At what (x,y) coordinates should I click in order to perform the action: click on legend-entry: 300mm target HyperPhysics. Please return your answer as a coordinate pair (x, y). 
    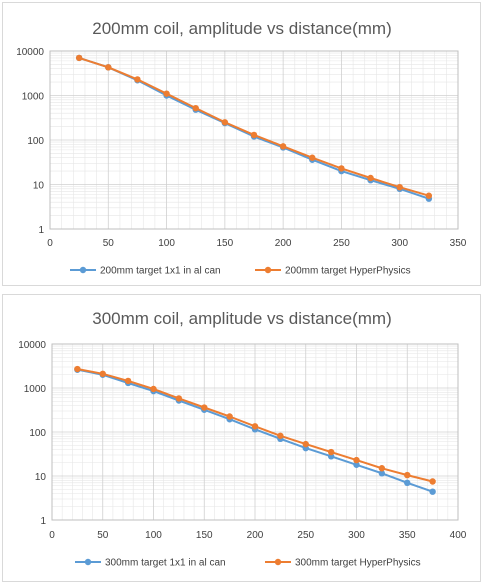
    Looking at the image, I should click on (343, 563).